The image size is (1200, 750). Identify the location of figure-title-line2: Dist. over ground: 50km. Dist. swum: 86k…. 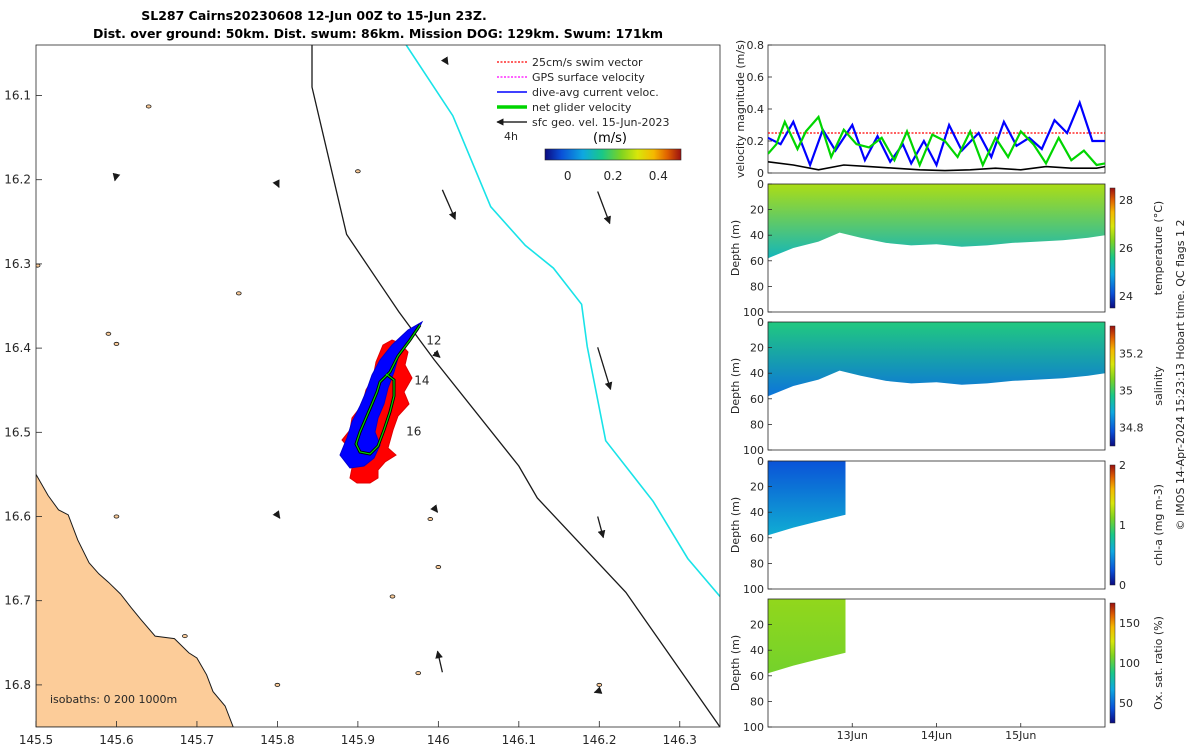
(378, 33).